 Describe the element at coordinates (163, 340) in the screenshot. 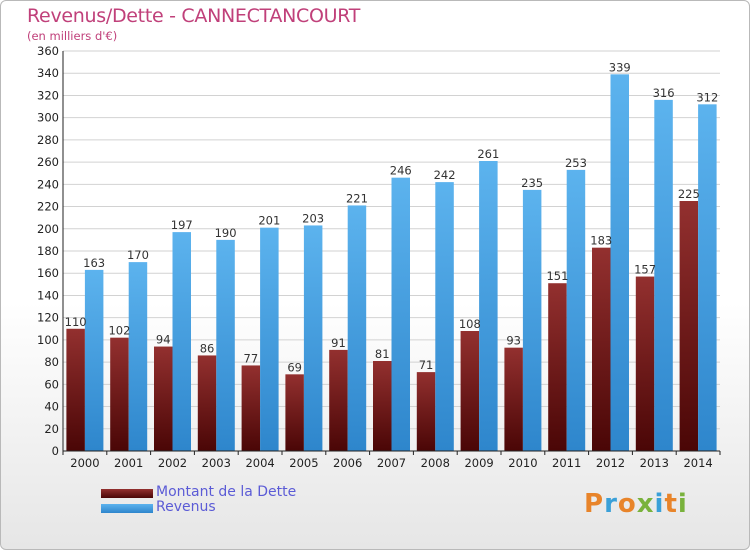

I see `data-label-debt: 94` at that location.